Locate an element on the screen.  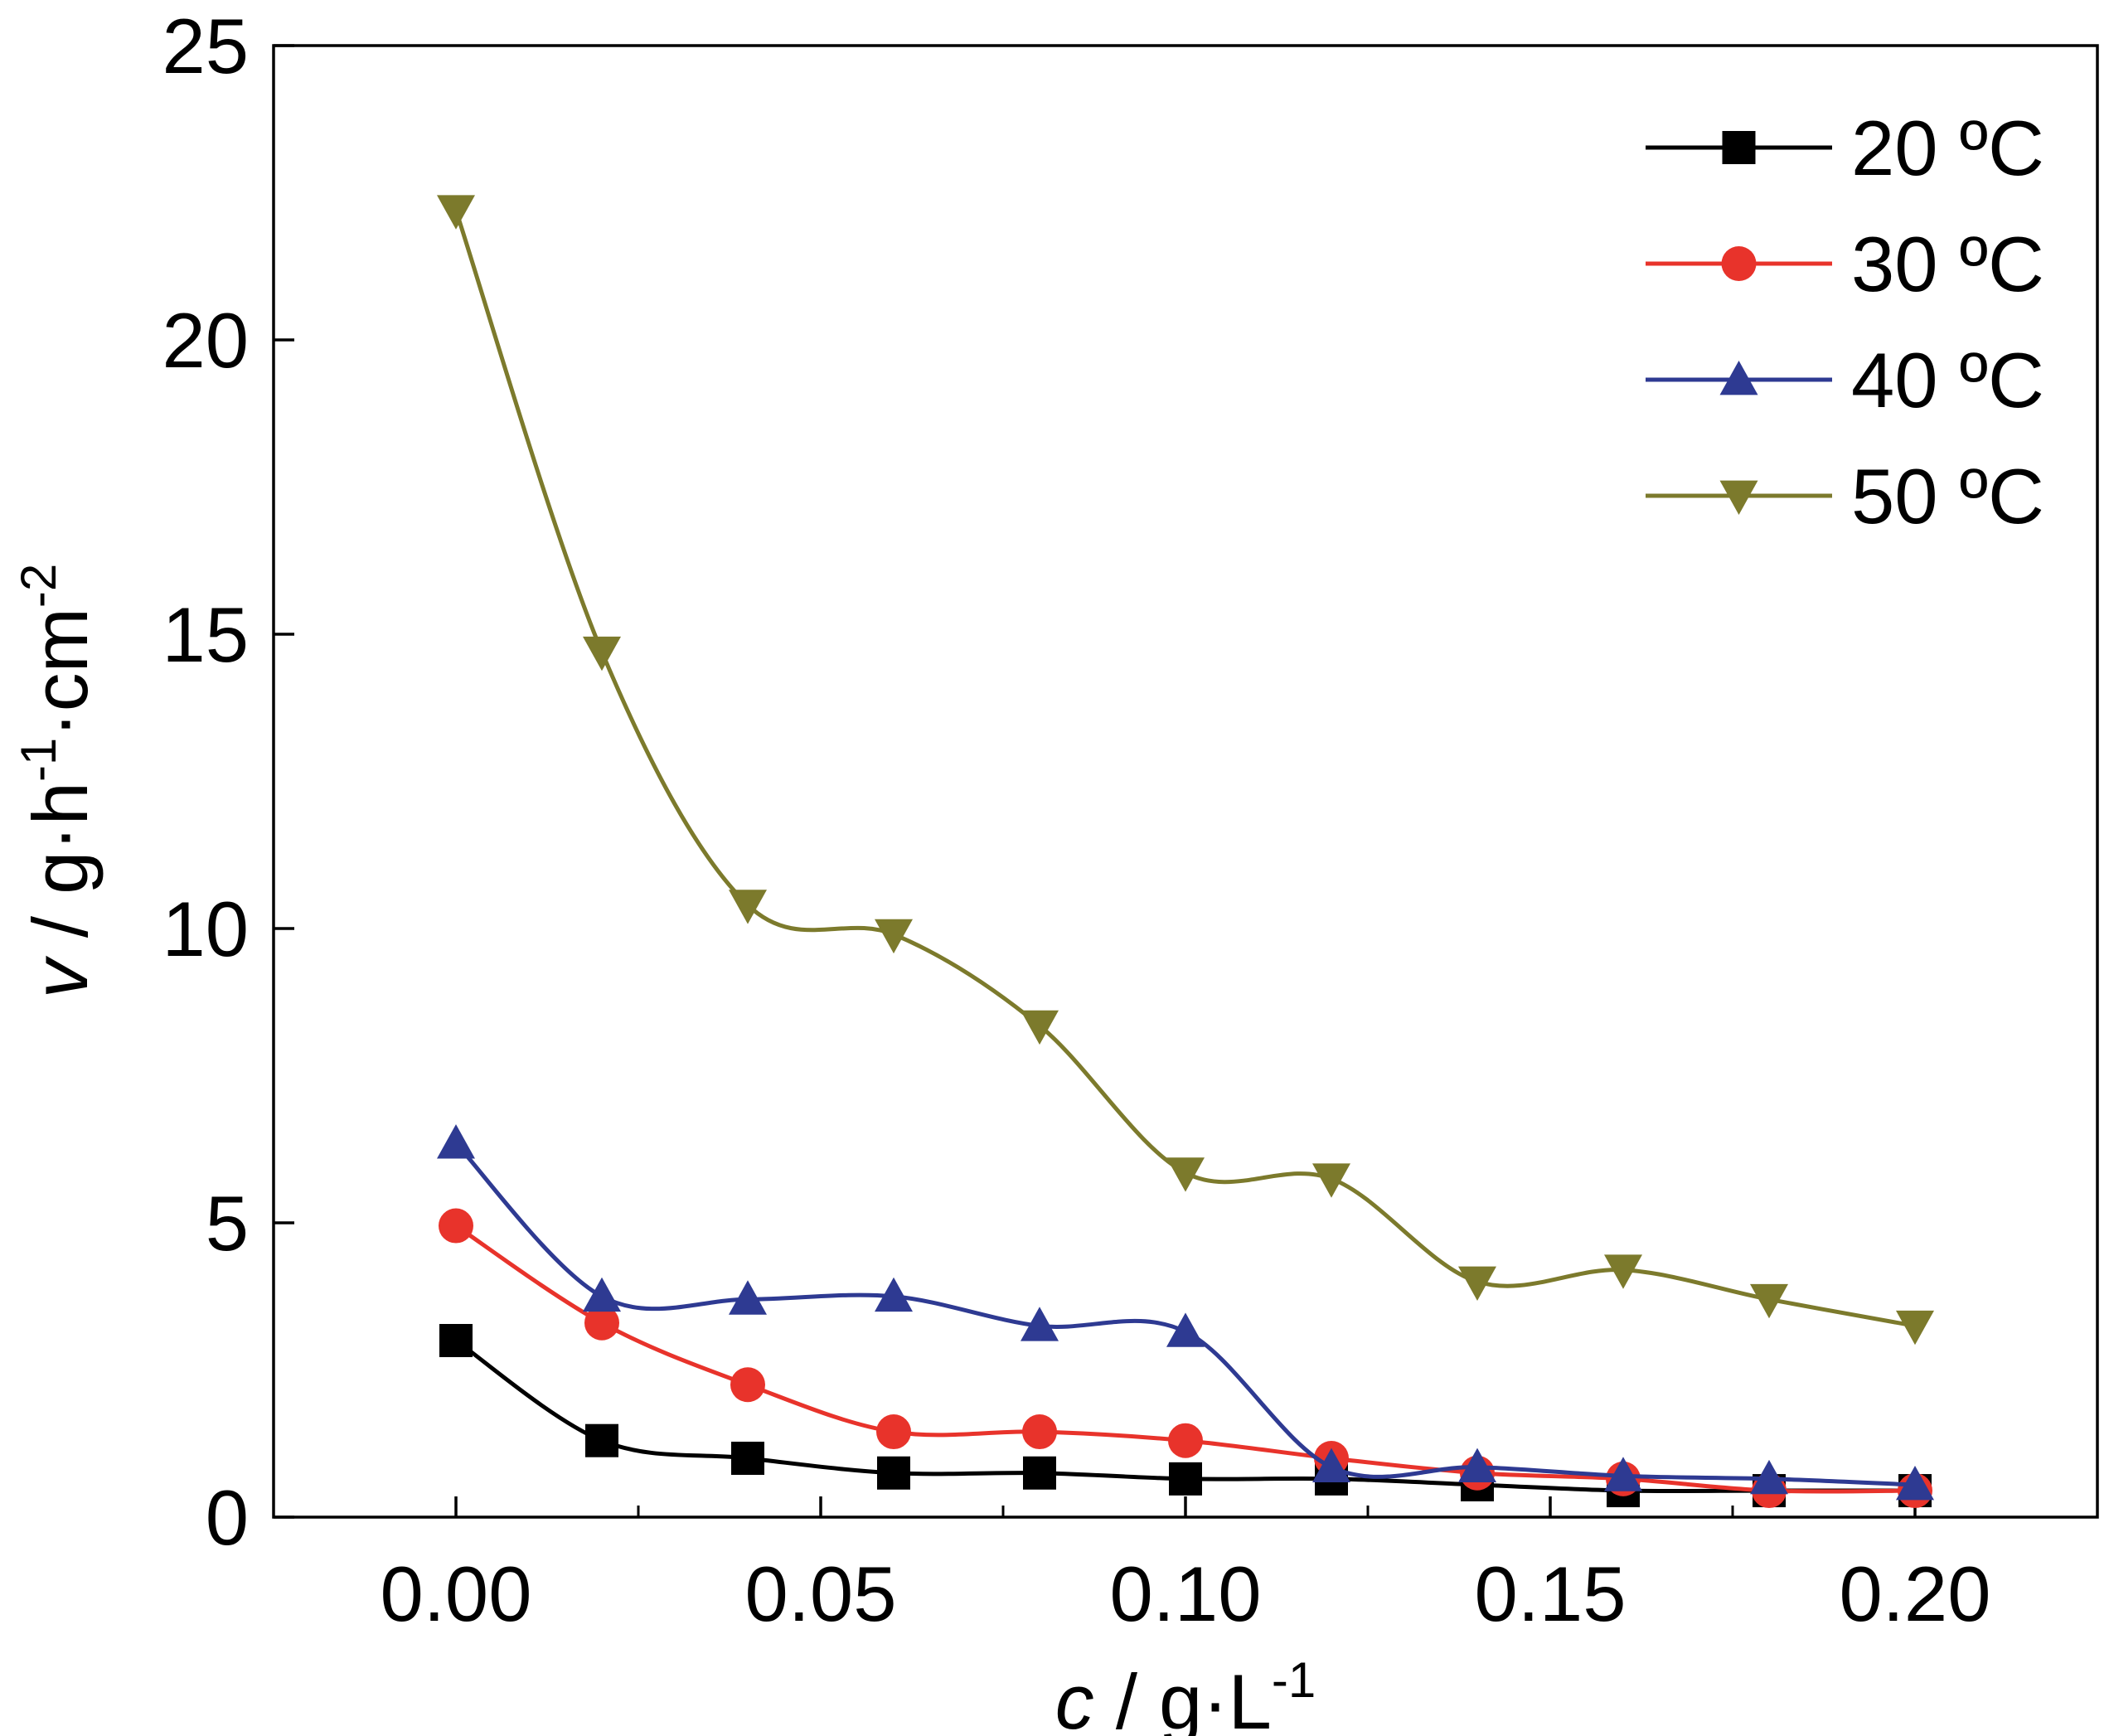
y-axis-unit-2-exponent: -2 is located at coordinates (38, 586).